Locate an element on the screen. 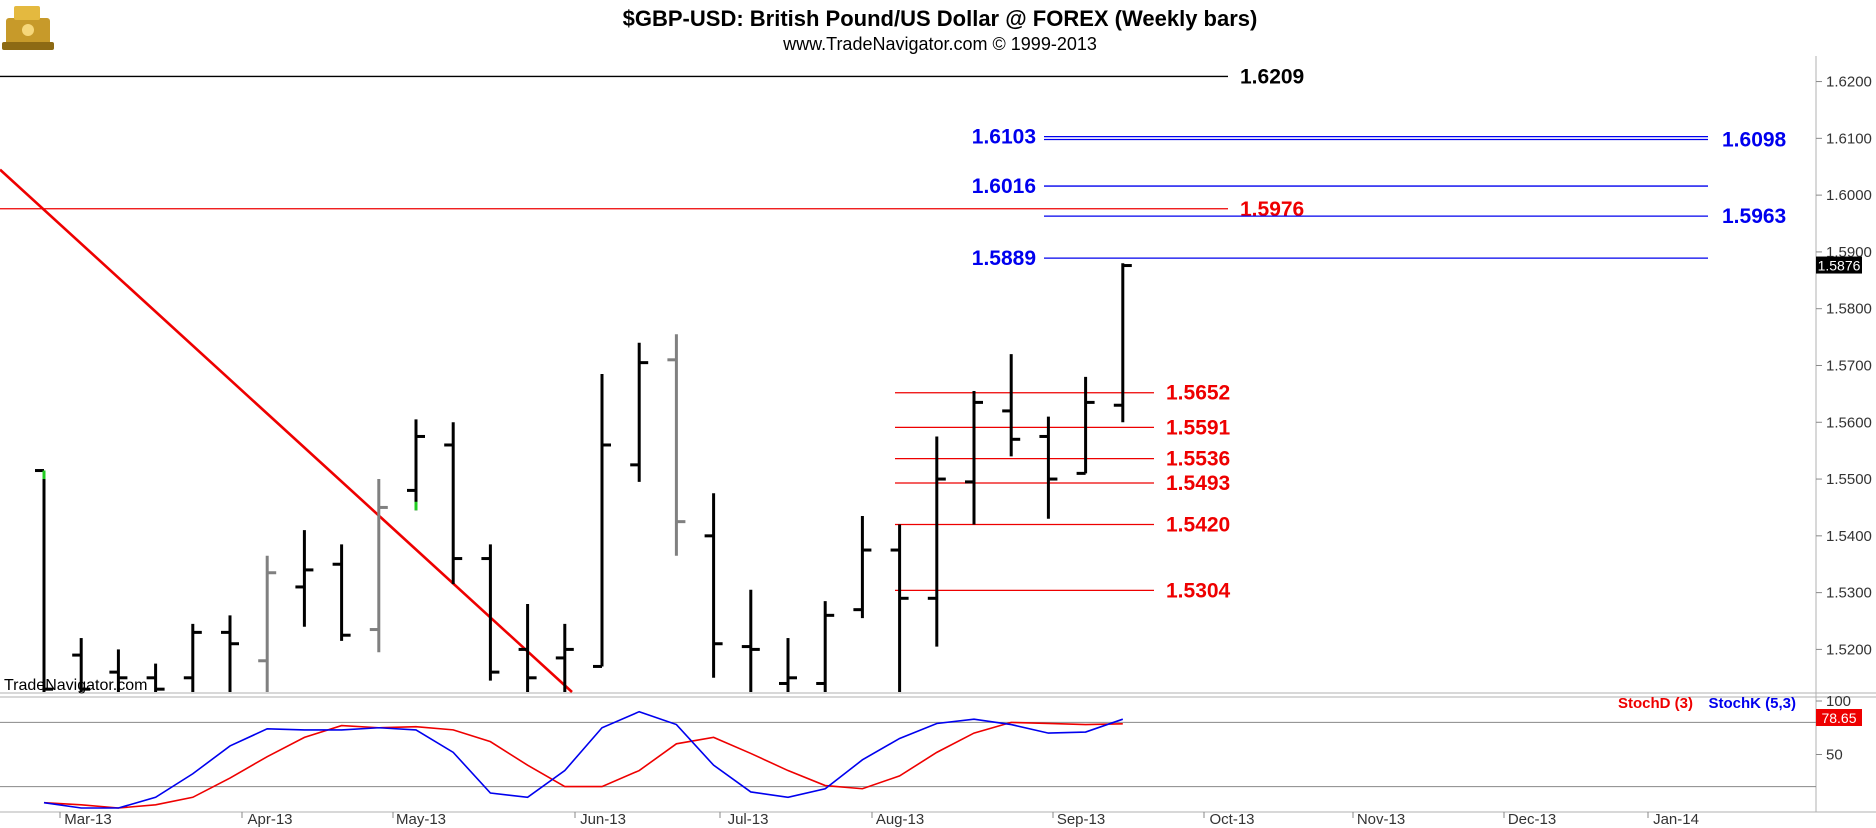 Image resolution: width=1876 pixels, height=828 pixels. stoch-y-axis: 100 50 is located at coordinates (1833, 728).